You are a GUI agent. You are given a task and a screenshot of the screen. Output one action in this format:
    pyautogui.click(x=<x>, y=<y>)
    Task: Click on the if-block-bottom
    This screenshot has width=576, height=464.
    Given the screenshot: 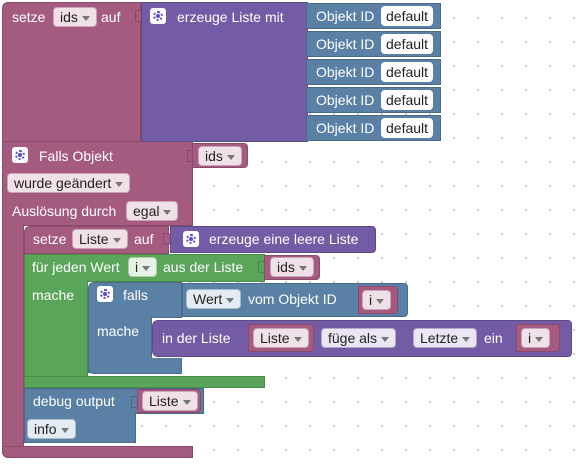 What is the action you would take?
    pyautogui.click(x=135, y=366)
    